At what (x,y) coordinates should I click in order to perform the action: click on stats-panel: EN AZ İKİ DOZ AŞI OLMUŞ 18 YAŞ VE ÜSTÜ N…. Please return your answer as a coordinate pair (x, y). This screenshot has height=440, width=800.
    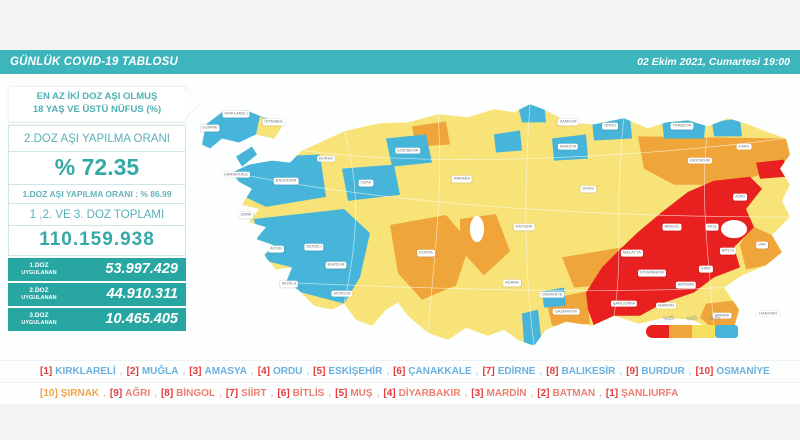
    Looking at the image, I should click on (103, 209).